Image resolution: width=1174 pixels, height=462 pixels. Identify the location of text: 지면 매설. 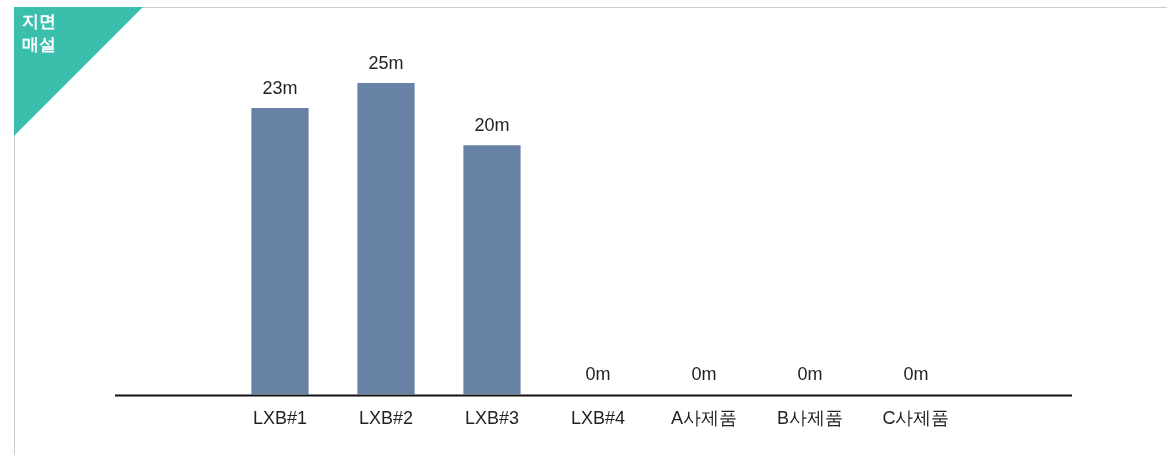
(39, 33).